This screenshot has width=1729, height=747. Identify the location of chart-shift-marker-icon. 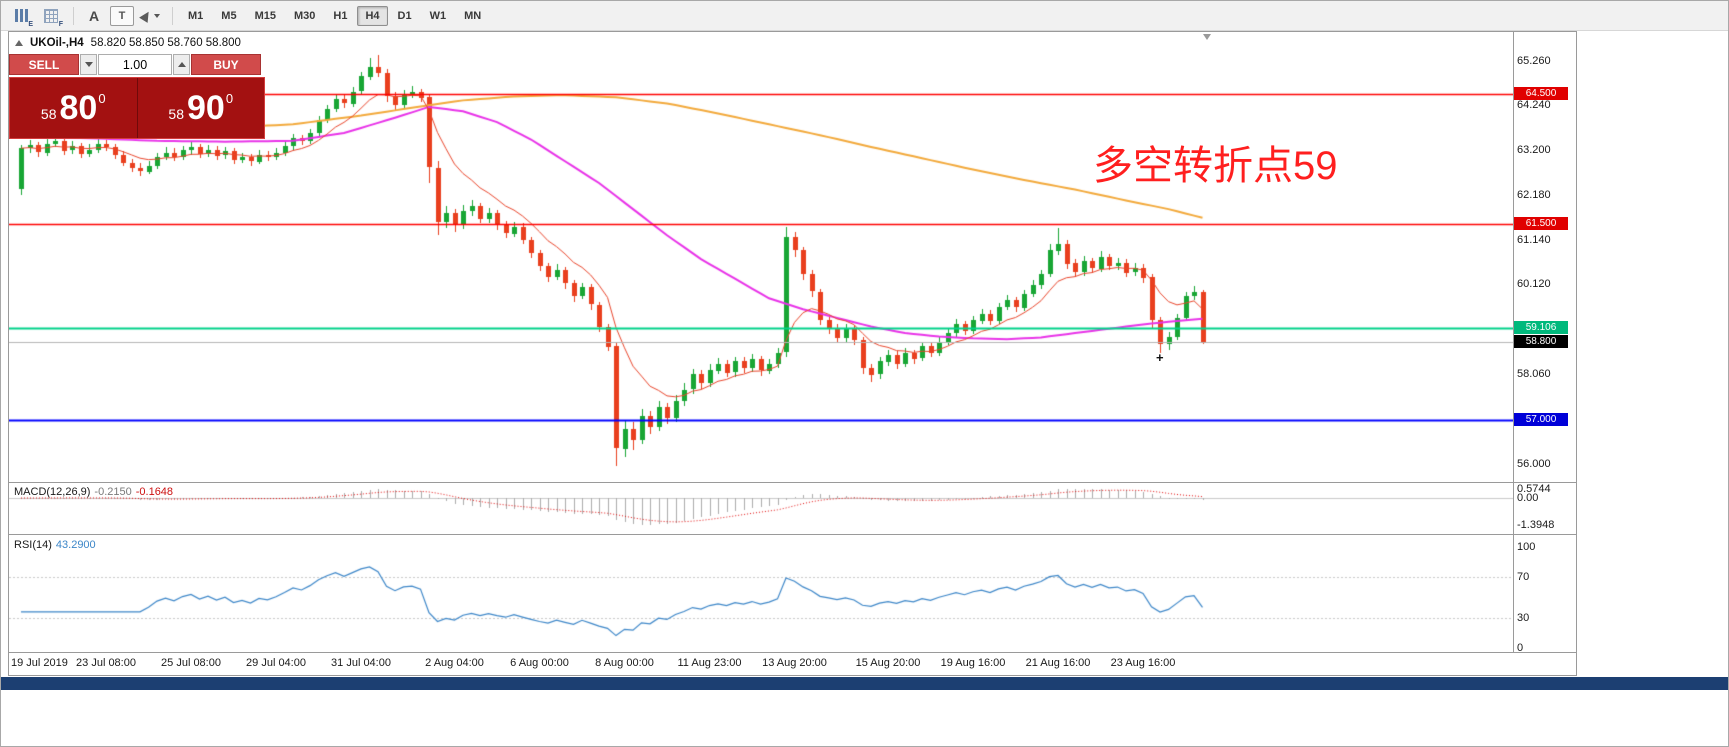
(1207, 37).